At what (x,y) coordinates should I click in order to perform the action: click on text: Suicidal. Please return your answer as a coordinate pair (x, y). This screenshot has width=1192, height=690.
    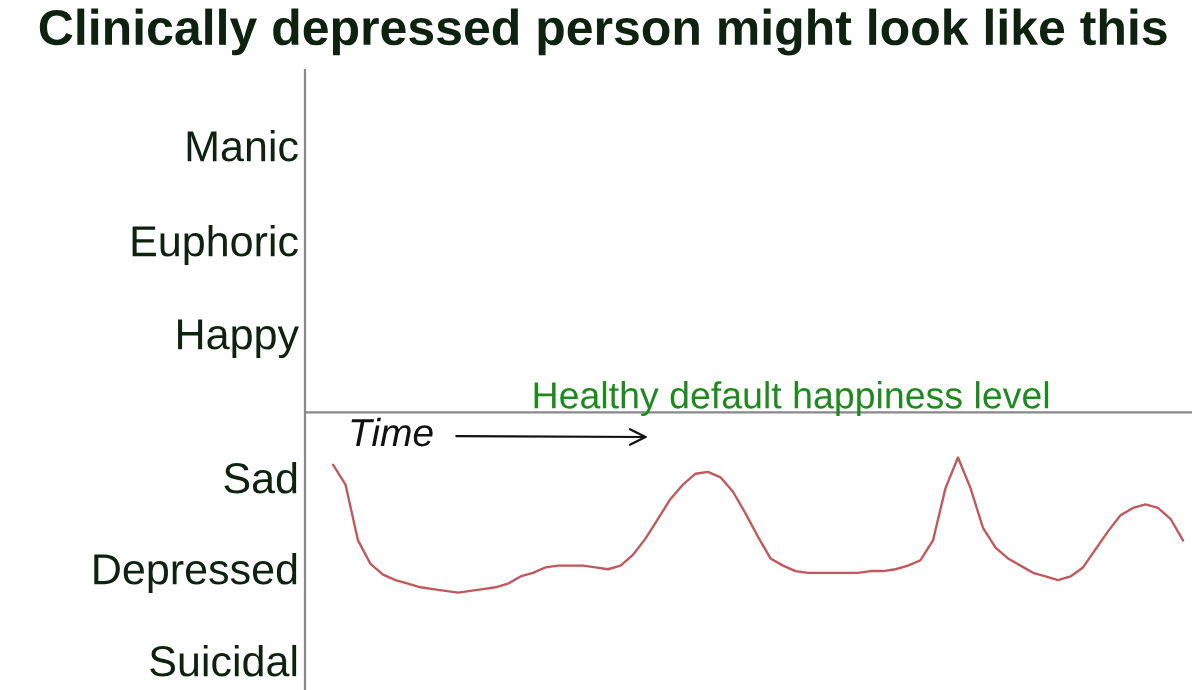
    Looking at the image, I should click on (223, 660).